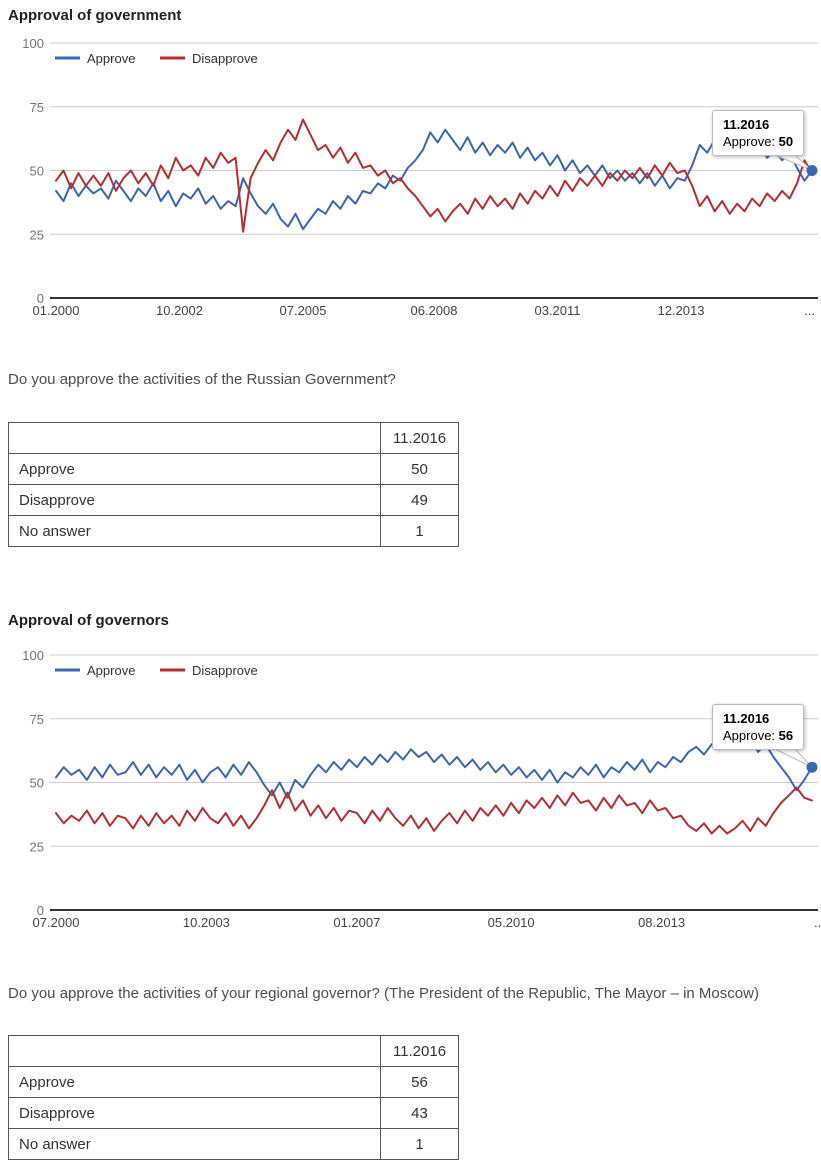 This screenshot has width=821, height=1176. I want to click on tooltip-callout, so click(793, 758).